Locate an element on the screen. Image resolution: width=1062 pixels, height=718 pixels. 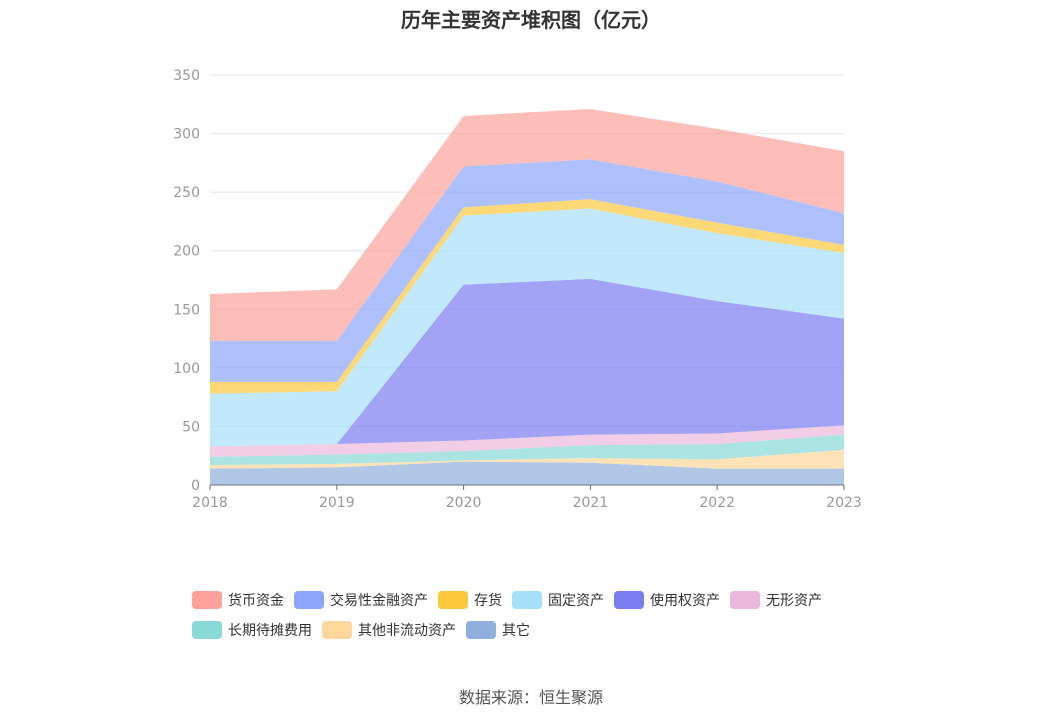
area-series-其他非流动资产 is located at coordinates (527, 459).